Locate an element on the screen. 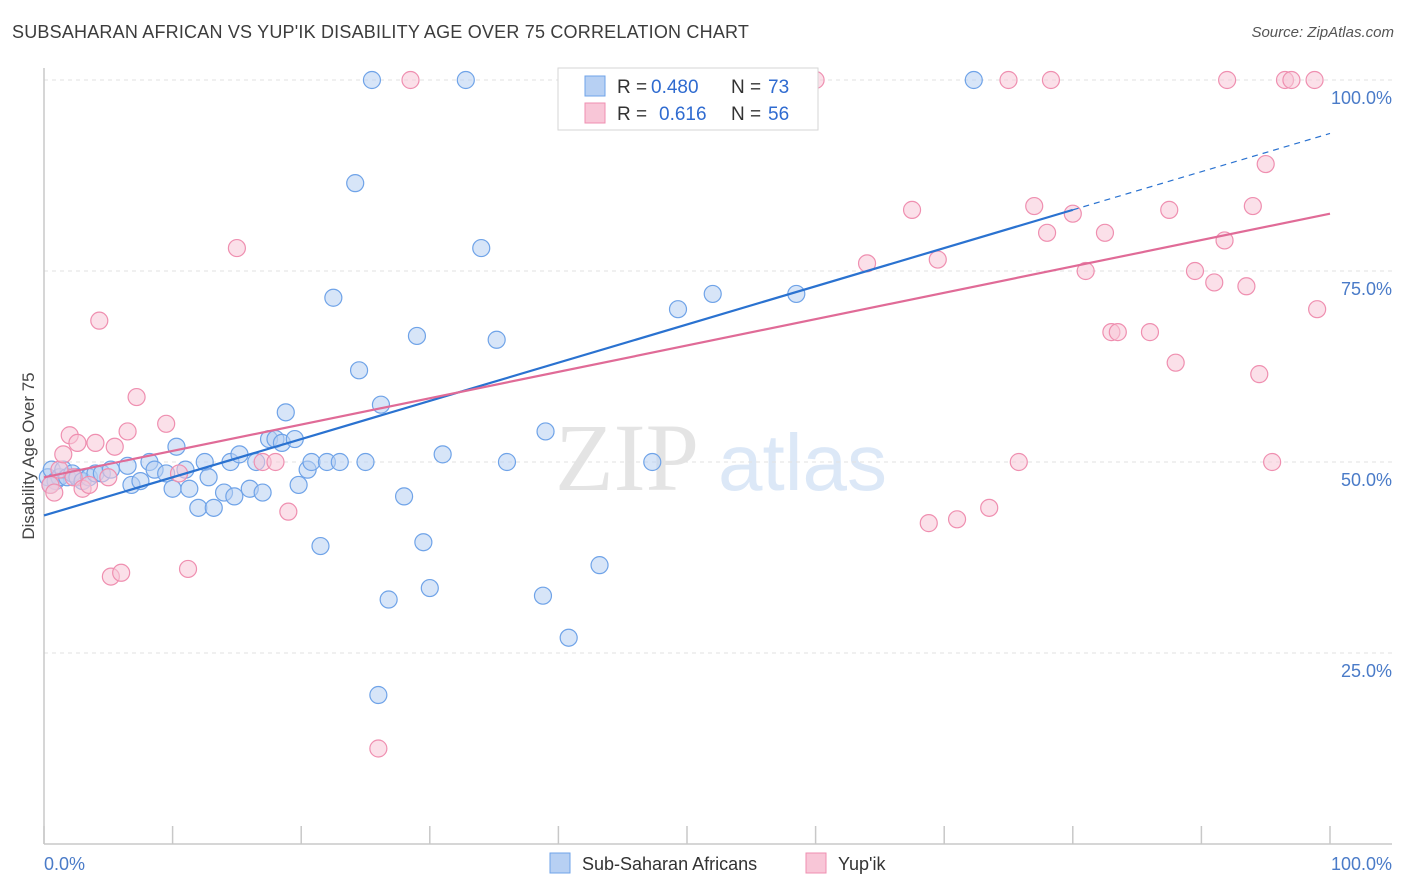 The image size is (1406, 892). stats-r-label-0: R = is located at coordinates (632, 87).